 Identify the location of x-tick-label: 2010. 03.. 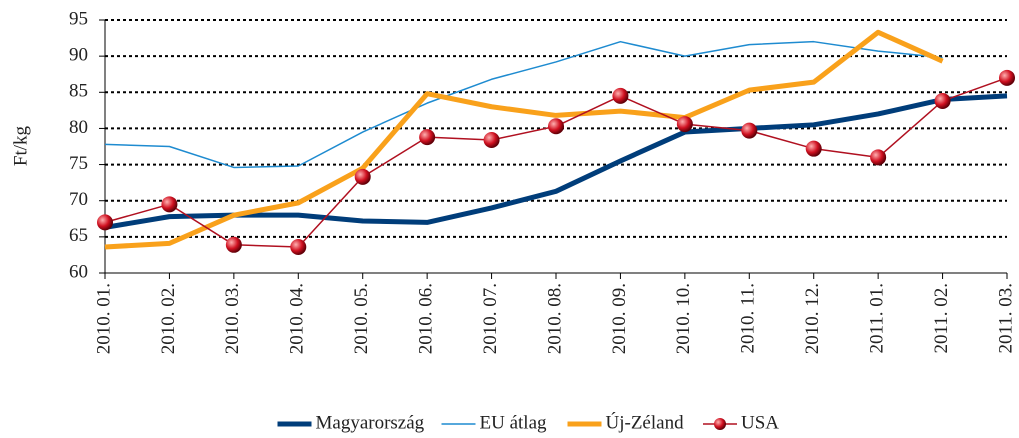
(232, 318).